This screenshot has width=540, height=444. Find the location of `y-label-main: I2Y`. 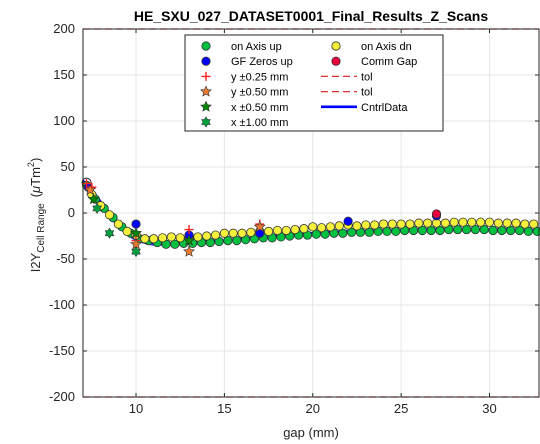

y-label-main: I2Y is located at coordinates (35, 262).